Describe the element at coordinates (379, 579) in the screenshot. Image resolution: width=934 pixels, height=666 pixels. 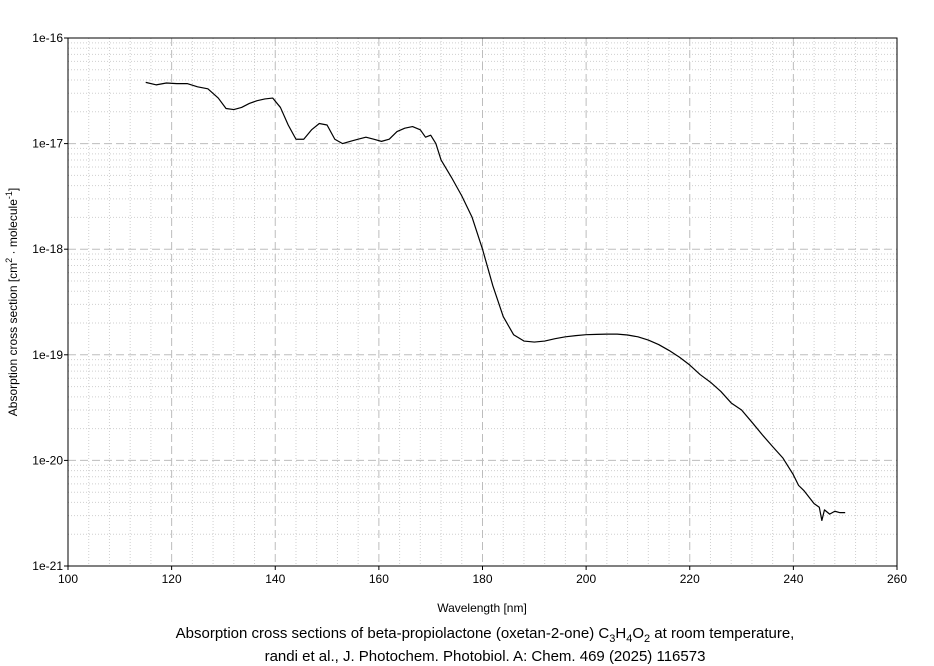
I see `x-tick-label: 160` at that location.